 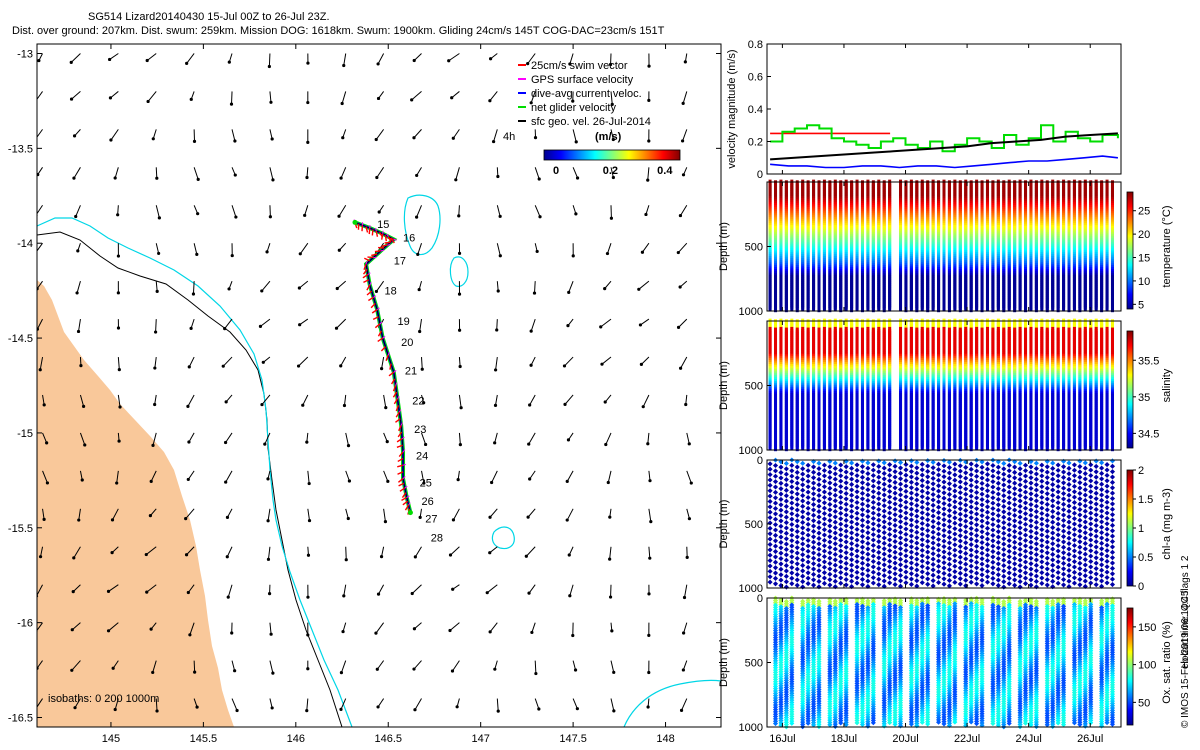 What do you see at coordinates (383, 225) in the screenshot?
I see `day-label: 15` at bounding box center [383, 225].